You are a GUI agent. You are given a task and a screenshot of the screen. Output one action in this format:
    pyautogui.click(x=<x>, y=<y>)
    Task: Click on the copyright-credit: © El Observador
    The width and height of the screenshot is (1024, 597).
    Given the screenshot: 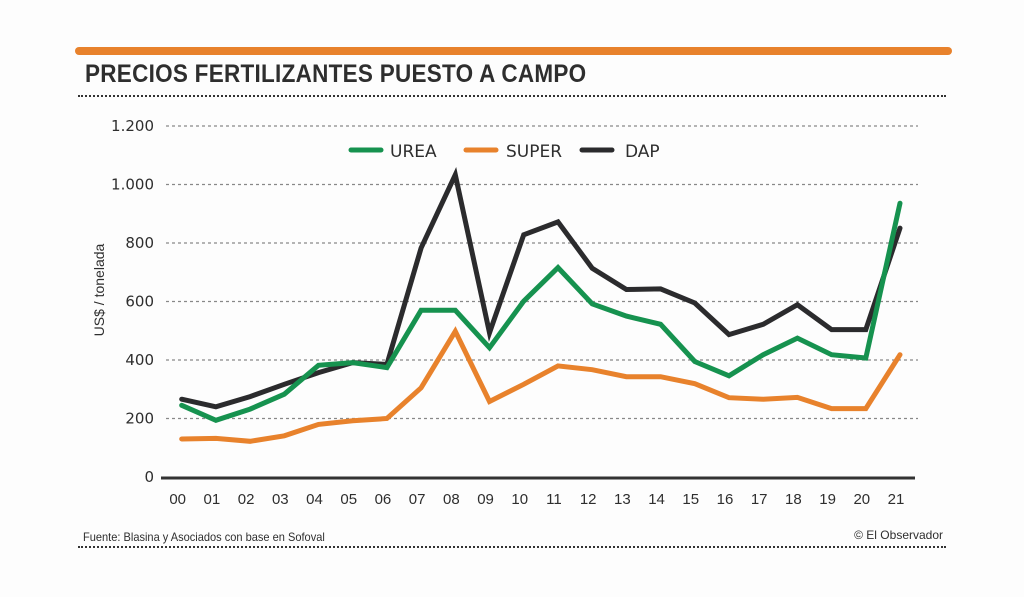 What is the action you would take?
    pyautogui.click(x=898, y=535)
    